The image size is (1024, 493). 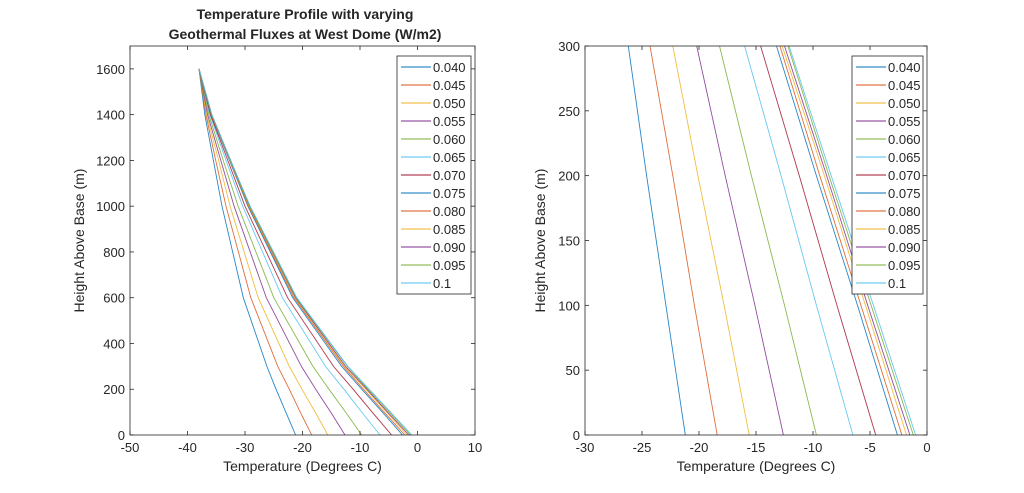 I want to click on y-tick-label: 1600, so click(x=110, y=69).